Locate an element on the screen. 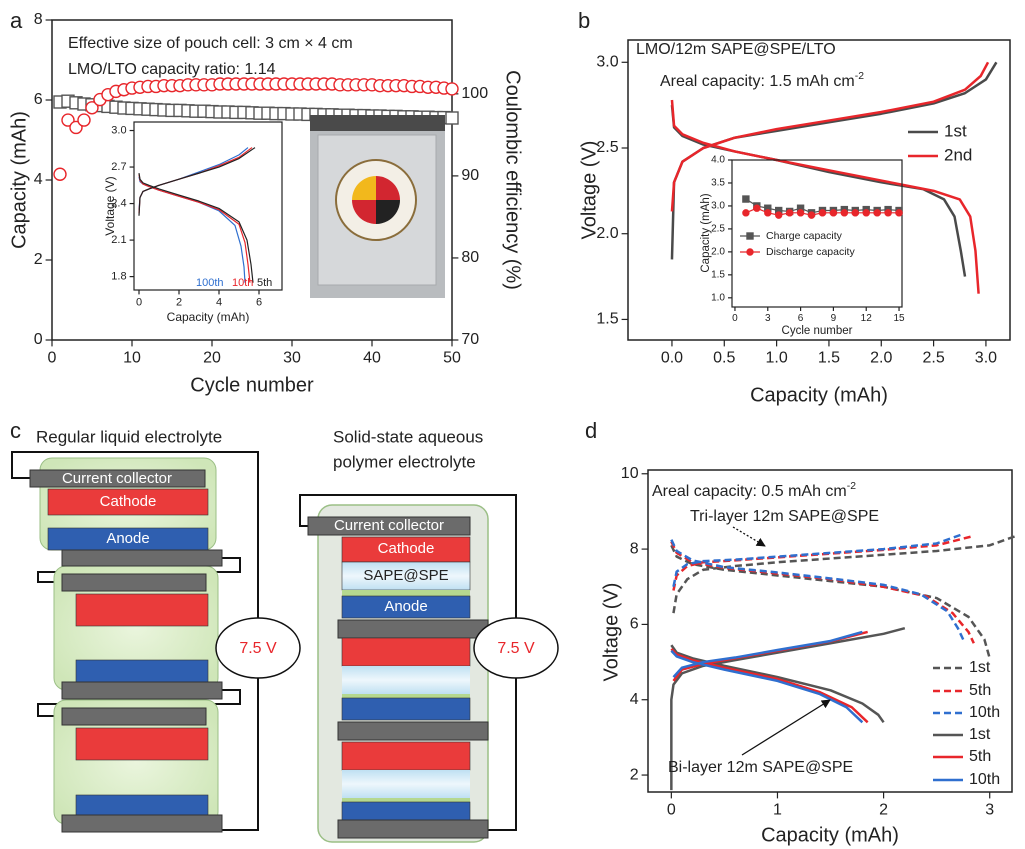 This screenshot has width=1025, height=849. legend-label: 2nd is located at coordinates (958, 154).